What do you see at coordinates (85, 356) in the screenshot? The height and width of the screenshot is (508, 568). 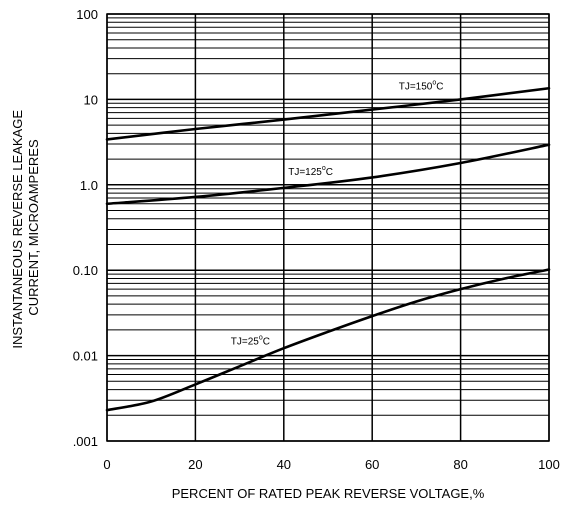 I see `y-tick-label: 0.01` at bounding box center [85, 356].